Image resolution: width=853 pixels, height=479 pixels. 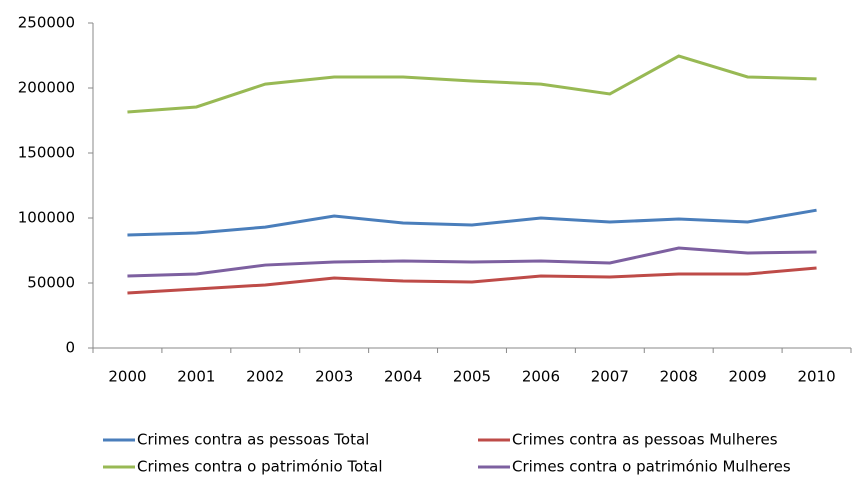 I want to click on x-tick-label: 2003, so click(x=334, y=377).